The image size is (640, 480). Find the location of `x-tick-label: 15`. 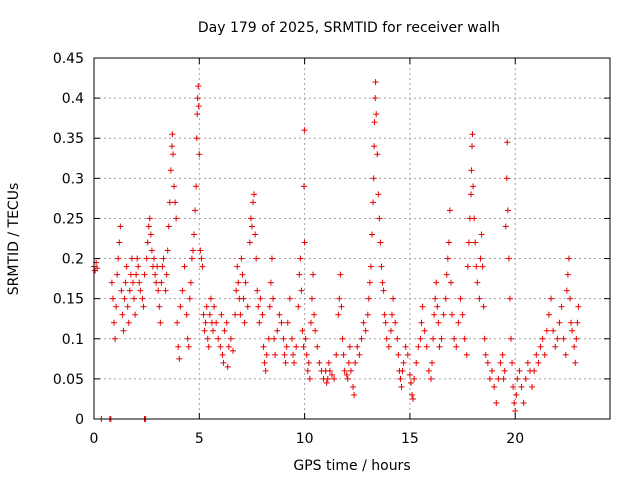

x-tick-label: 15 is located at coordinates (410, 439).